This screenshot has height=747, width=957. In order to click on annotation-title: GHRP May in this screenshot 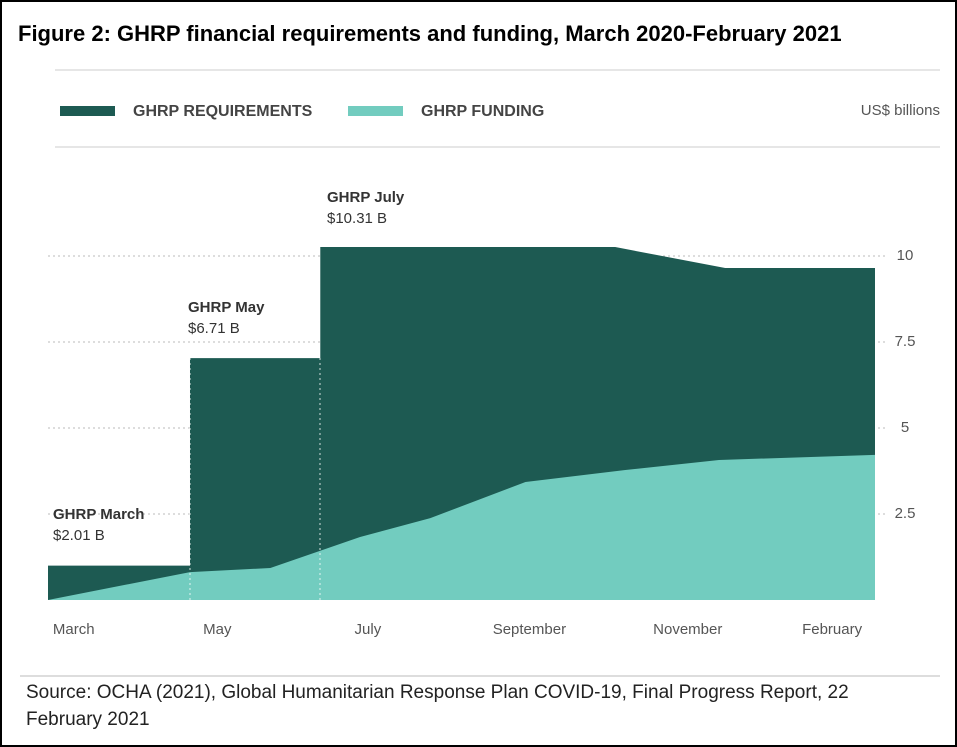, I will do `click(226, 307)`.